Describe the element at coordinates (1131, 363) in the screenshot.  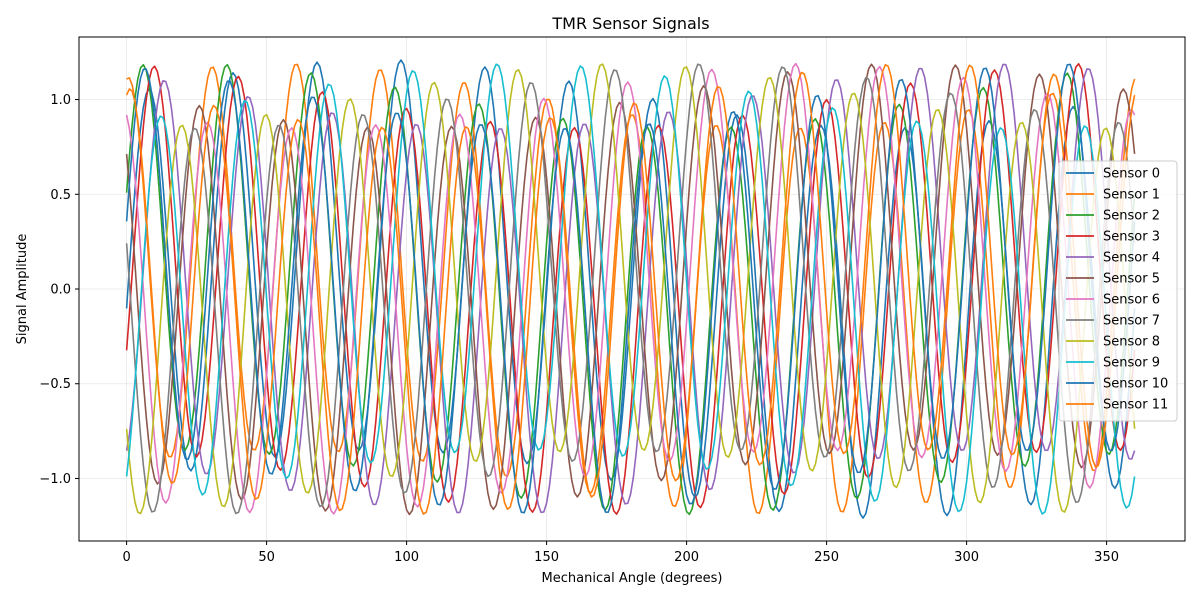
I see `legend-label: Sensor 9` at that location.